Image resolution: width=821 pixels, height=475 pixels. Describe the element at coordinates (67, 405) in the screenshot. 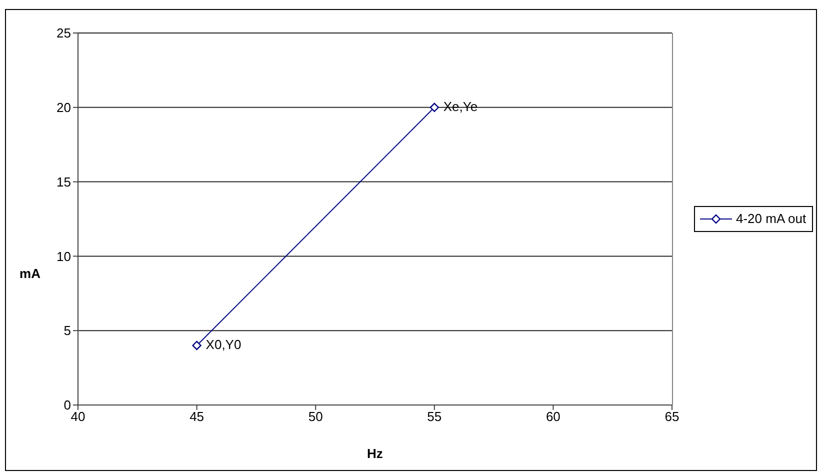

I see `y-tick-label: 0` at that location.